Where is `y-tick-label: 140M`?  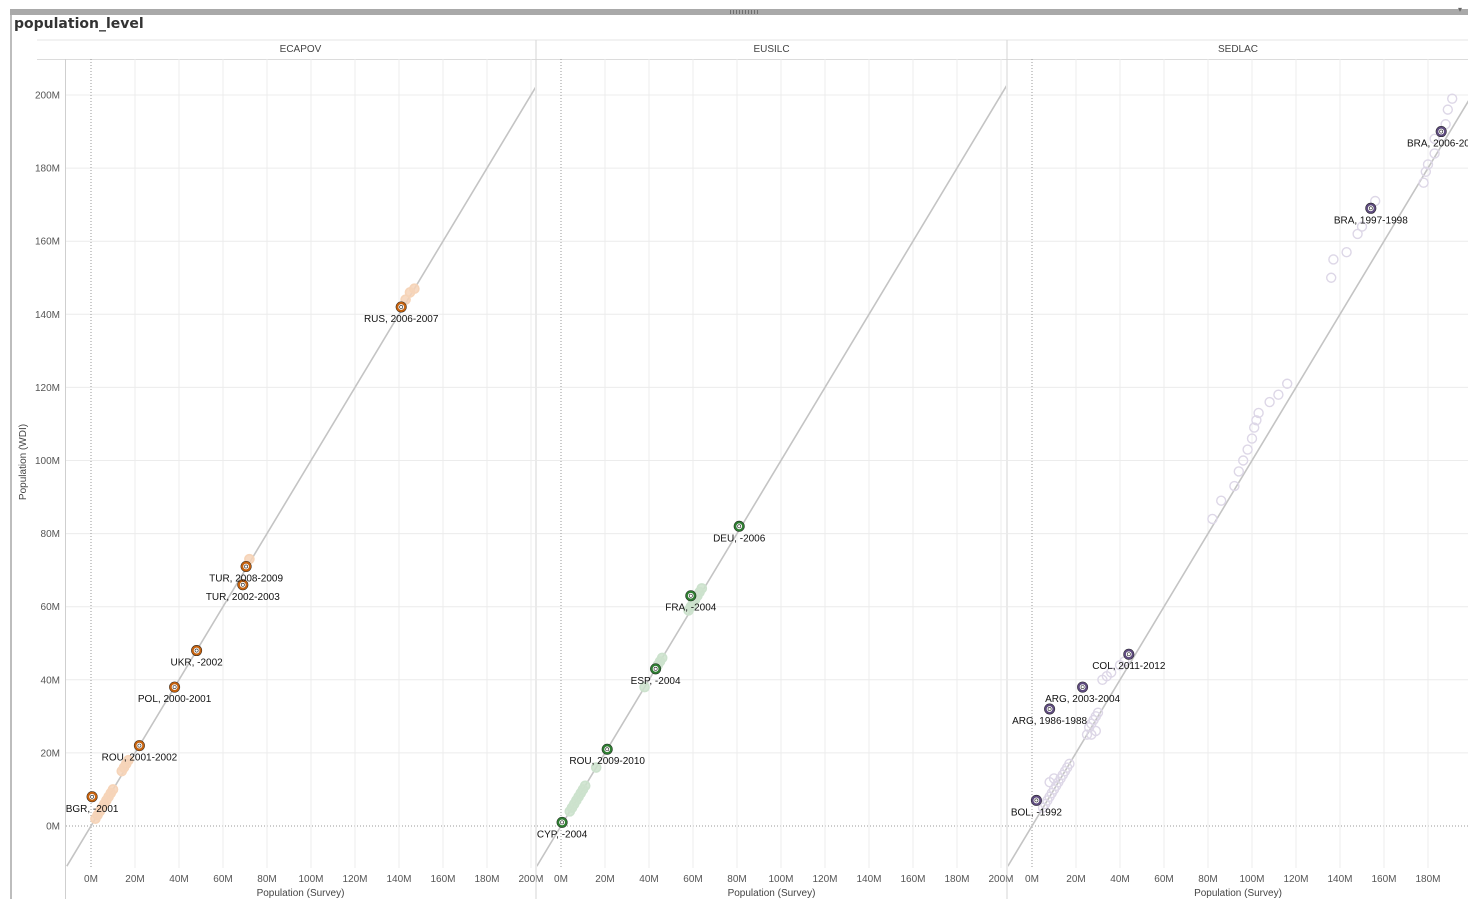 y-tick-label: 140M is located at coordinates (47, 315).